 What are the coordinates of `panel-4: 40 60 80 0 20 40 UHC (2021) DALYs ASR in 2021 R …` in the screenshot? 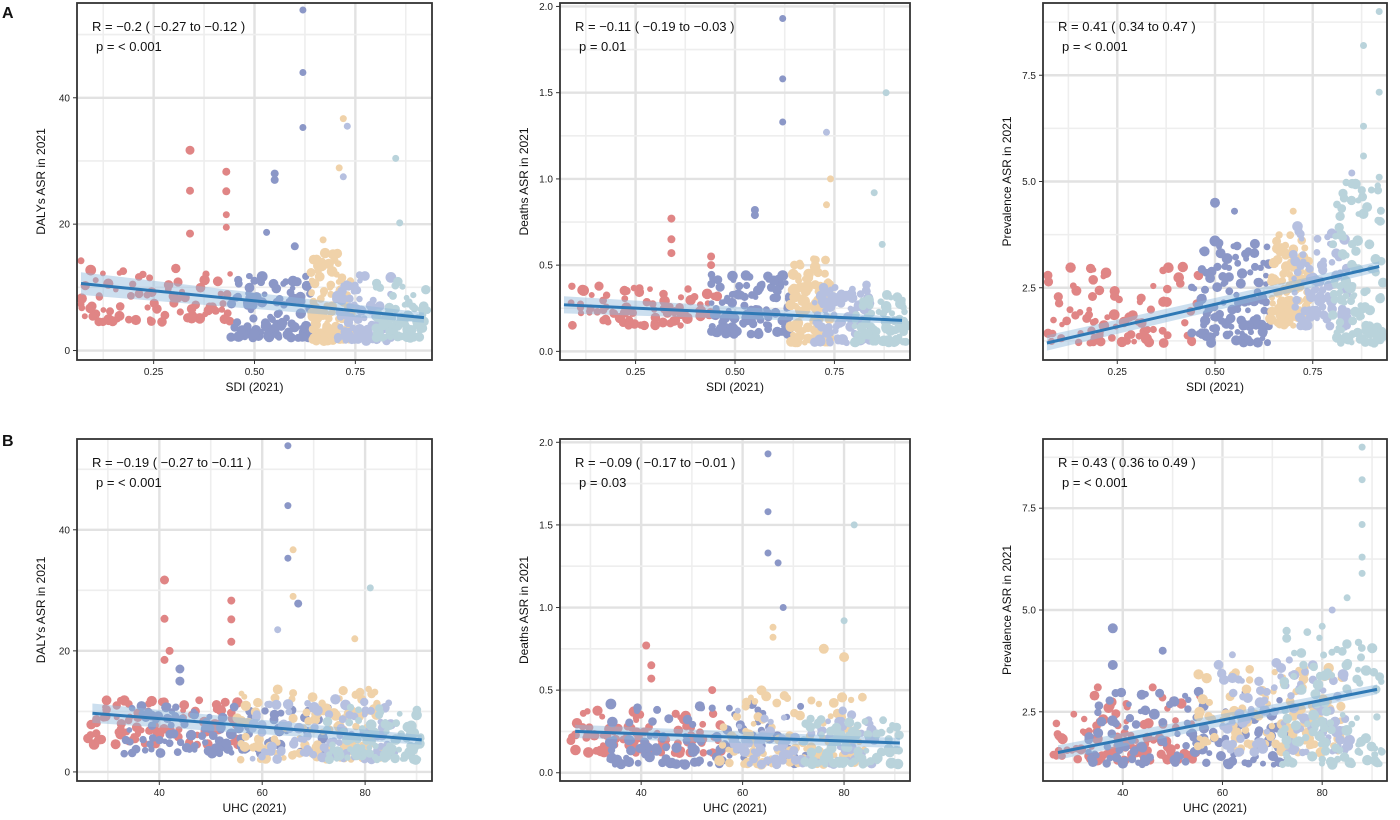 It's located at (233, 626).